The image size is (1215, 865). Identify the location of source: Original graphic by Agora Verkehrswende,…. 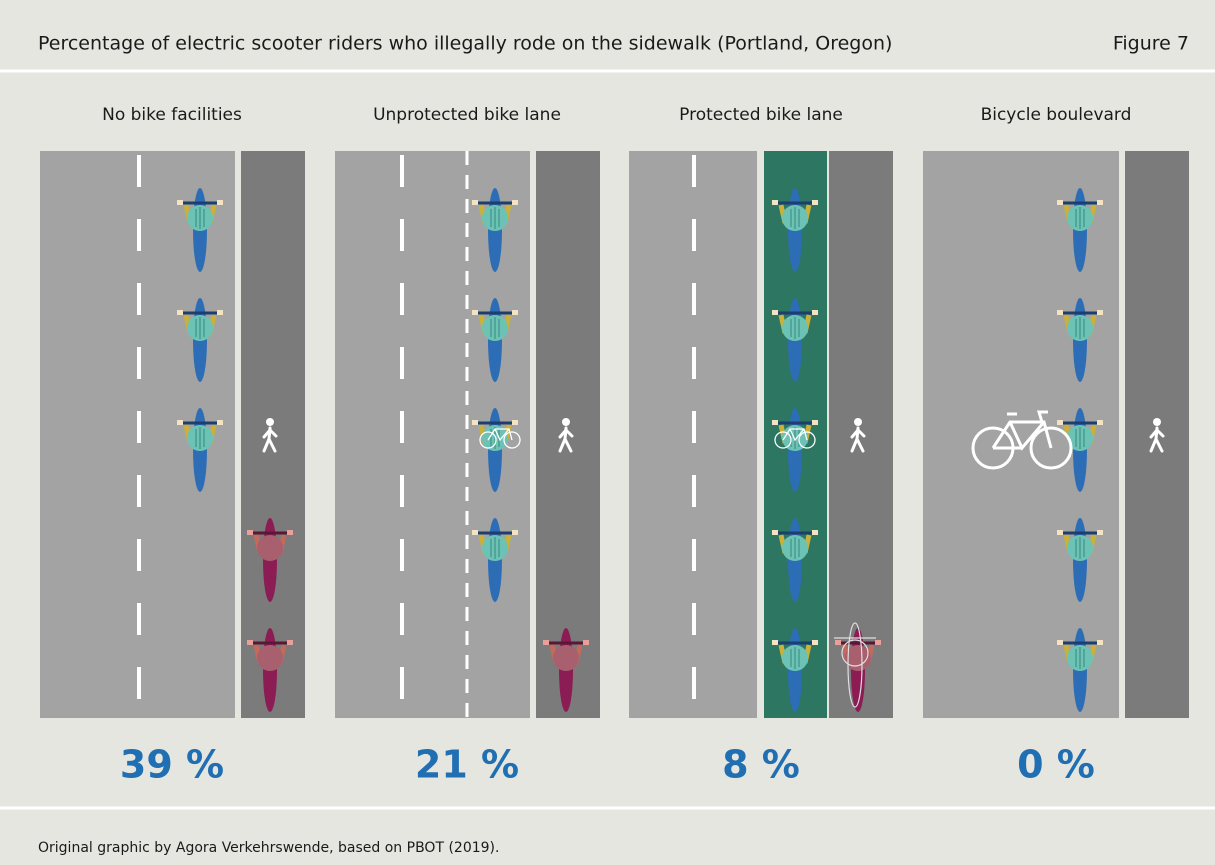
(268, 848).